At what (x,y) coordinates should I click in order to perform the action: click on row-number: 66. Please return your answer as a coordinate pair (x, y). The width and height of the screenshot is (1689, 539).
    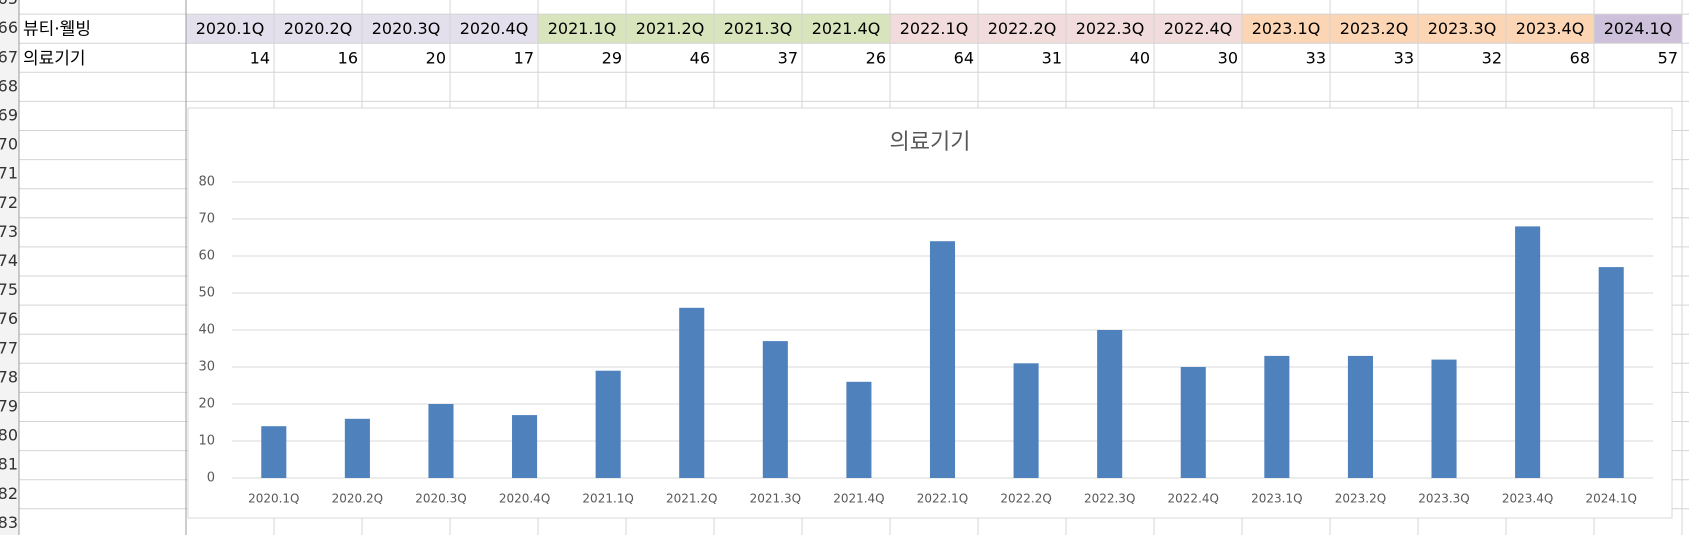
    Looking at the image, I should click on (9, 27).